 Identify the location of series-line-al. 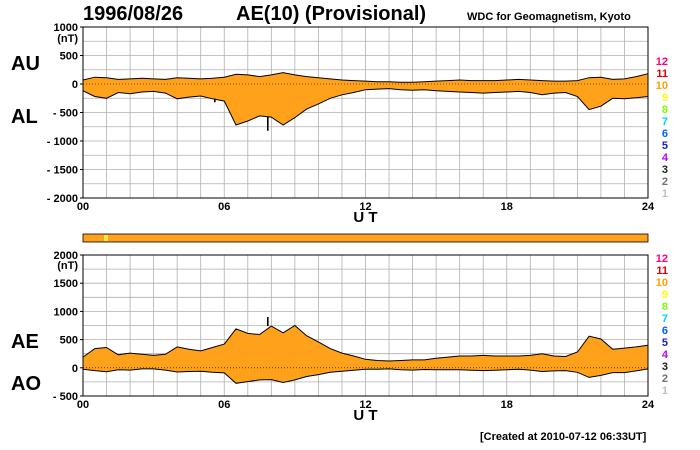
(365, 107).